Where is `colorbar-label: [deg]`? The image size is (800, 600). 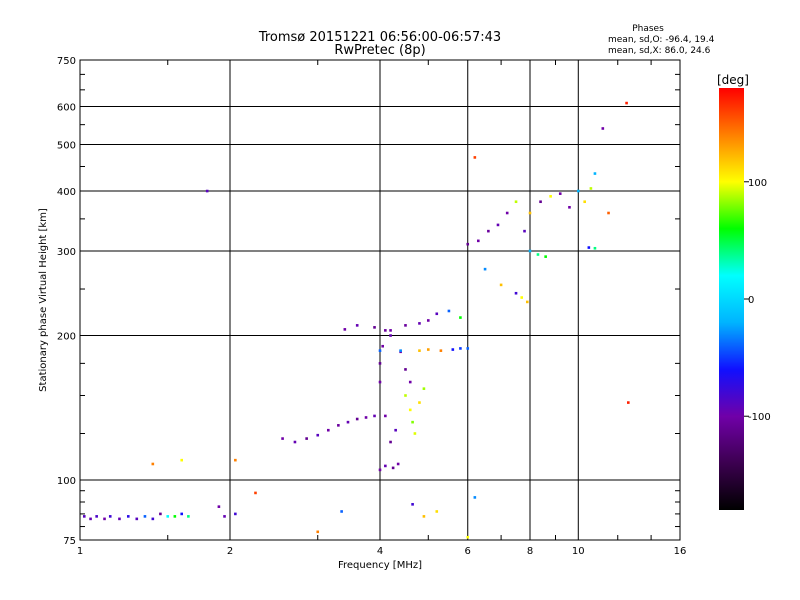
colorbar-label: [deg] is located at coordinates (733, 80).